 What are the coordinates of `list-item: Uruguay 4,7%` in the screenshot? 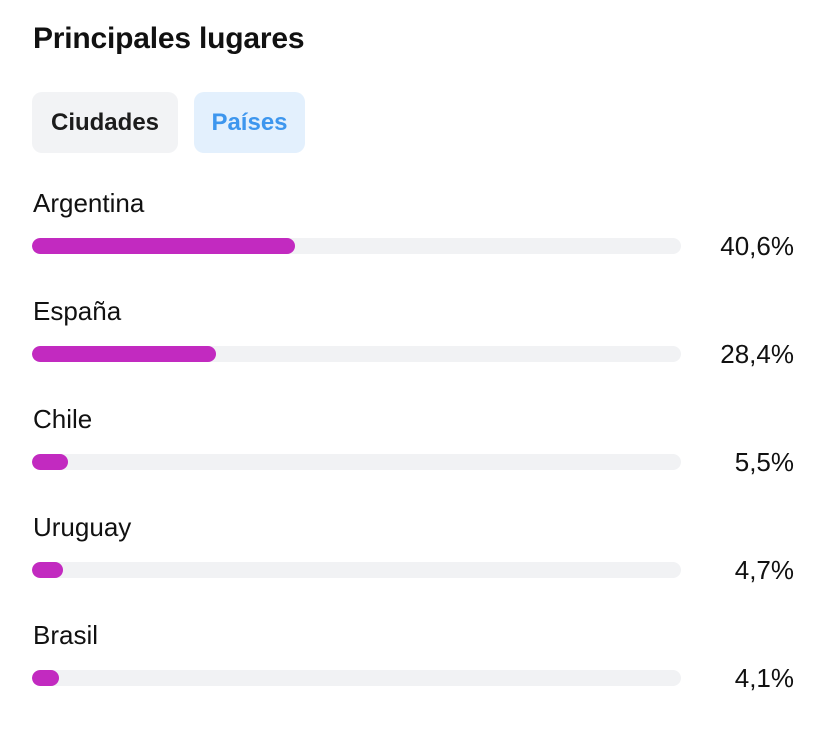 It's located at (414, 566).